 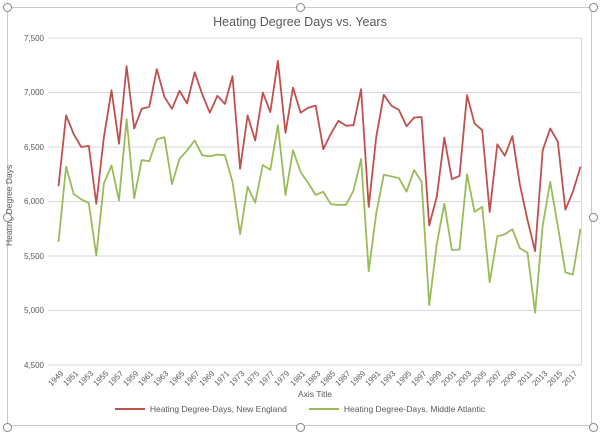 I want to click on y-axis-title: Heating Degree Days, so click(x=9, y=205).